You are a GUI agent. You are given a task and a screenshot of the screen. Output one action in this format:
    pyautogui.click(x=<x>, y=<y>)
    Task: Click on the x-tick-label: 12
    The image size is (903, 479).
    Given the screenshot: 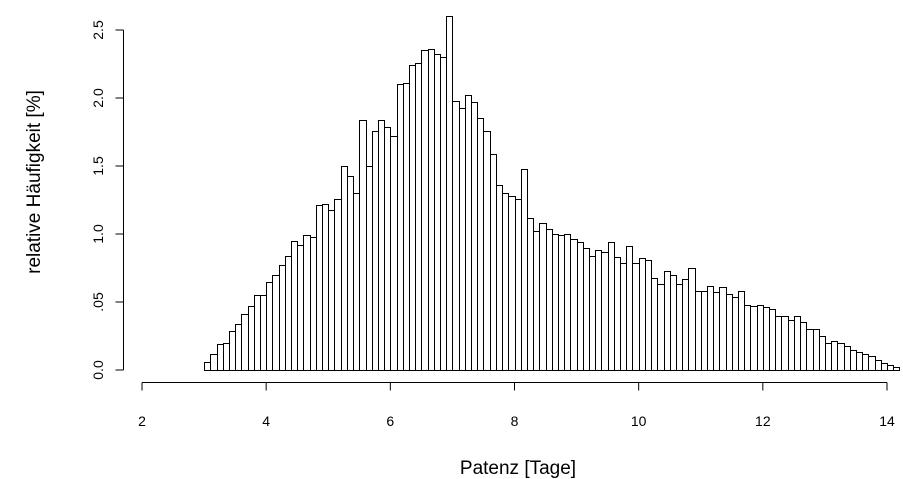 What is the action you would take?
    pyautogui.click(x=763, y=421)
    